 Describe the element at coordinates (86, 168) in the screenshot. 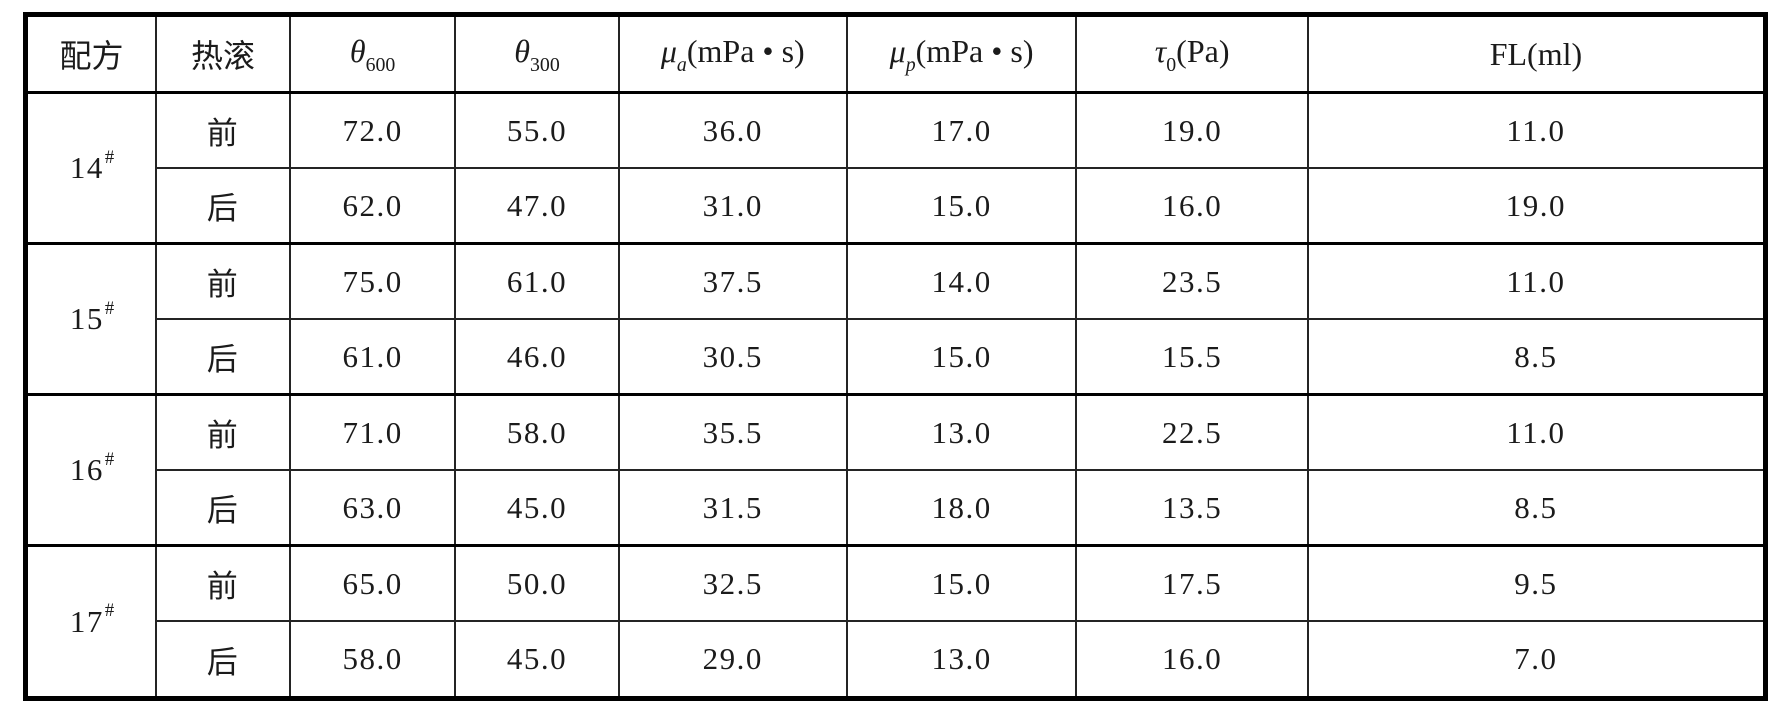

I see `formula-label: 14` at that location.